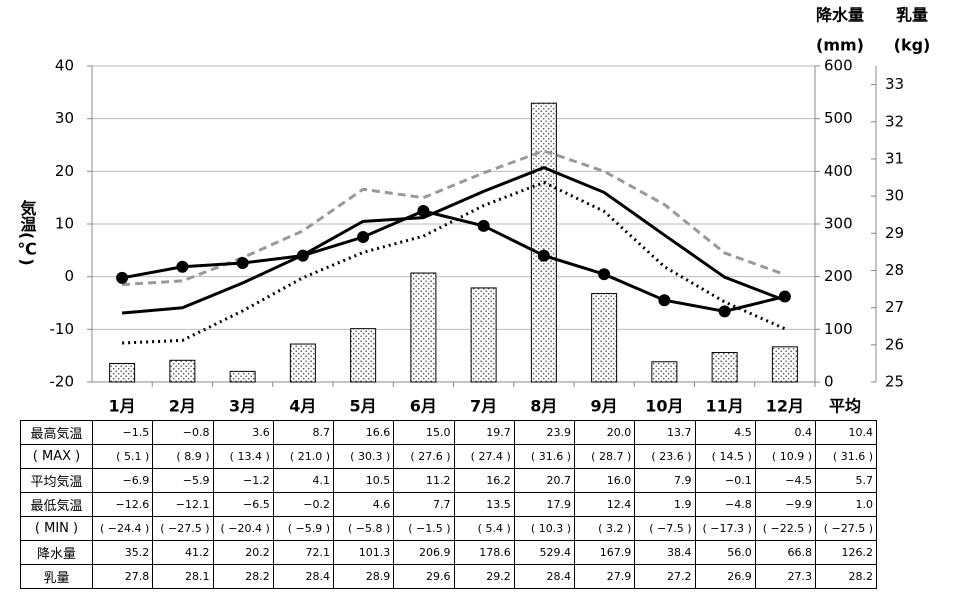  What do you see at coordinates (62, 382) in the screenshot?
I see `y-tick-label: -20` at bounding box center [62, 382].